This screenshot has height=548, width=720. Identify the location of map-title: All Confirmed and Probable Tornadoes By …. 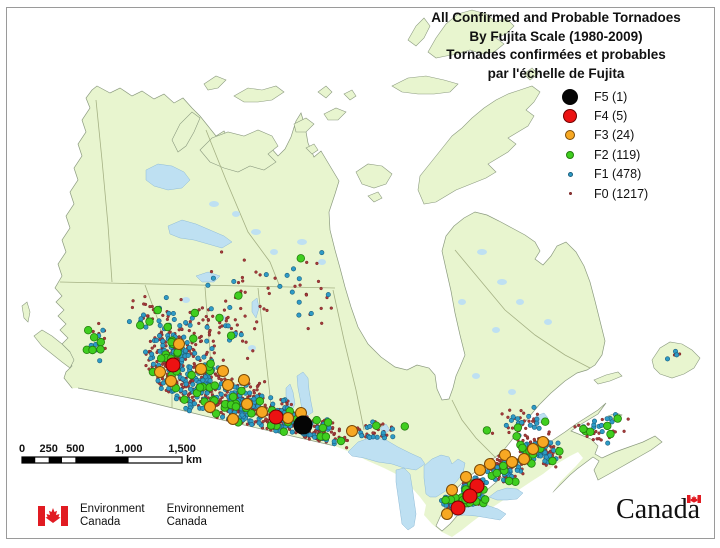
(556, 46).